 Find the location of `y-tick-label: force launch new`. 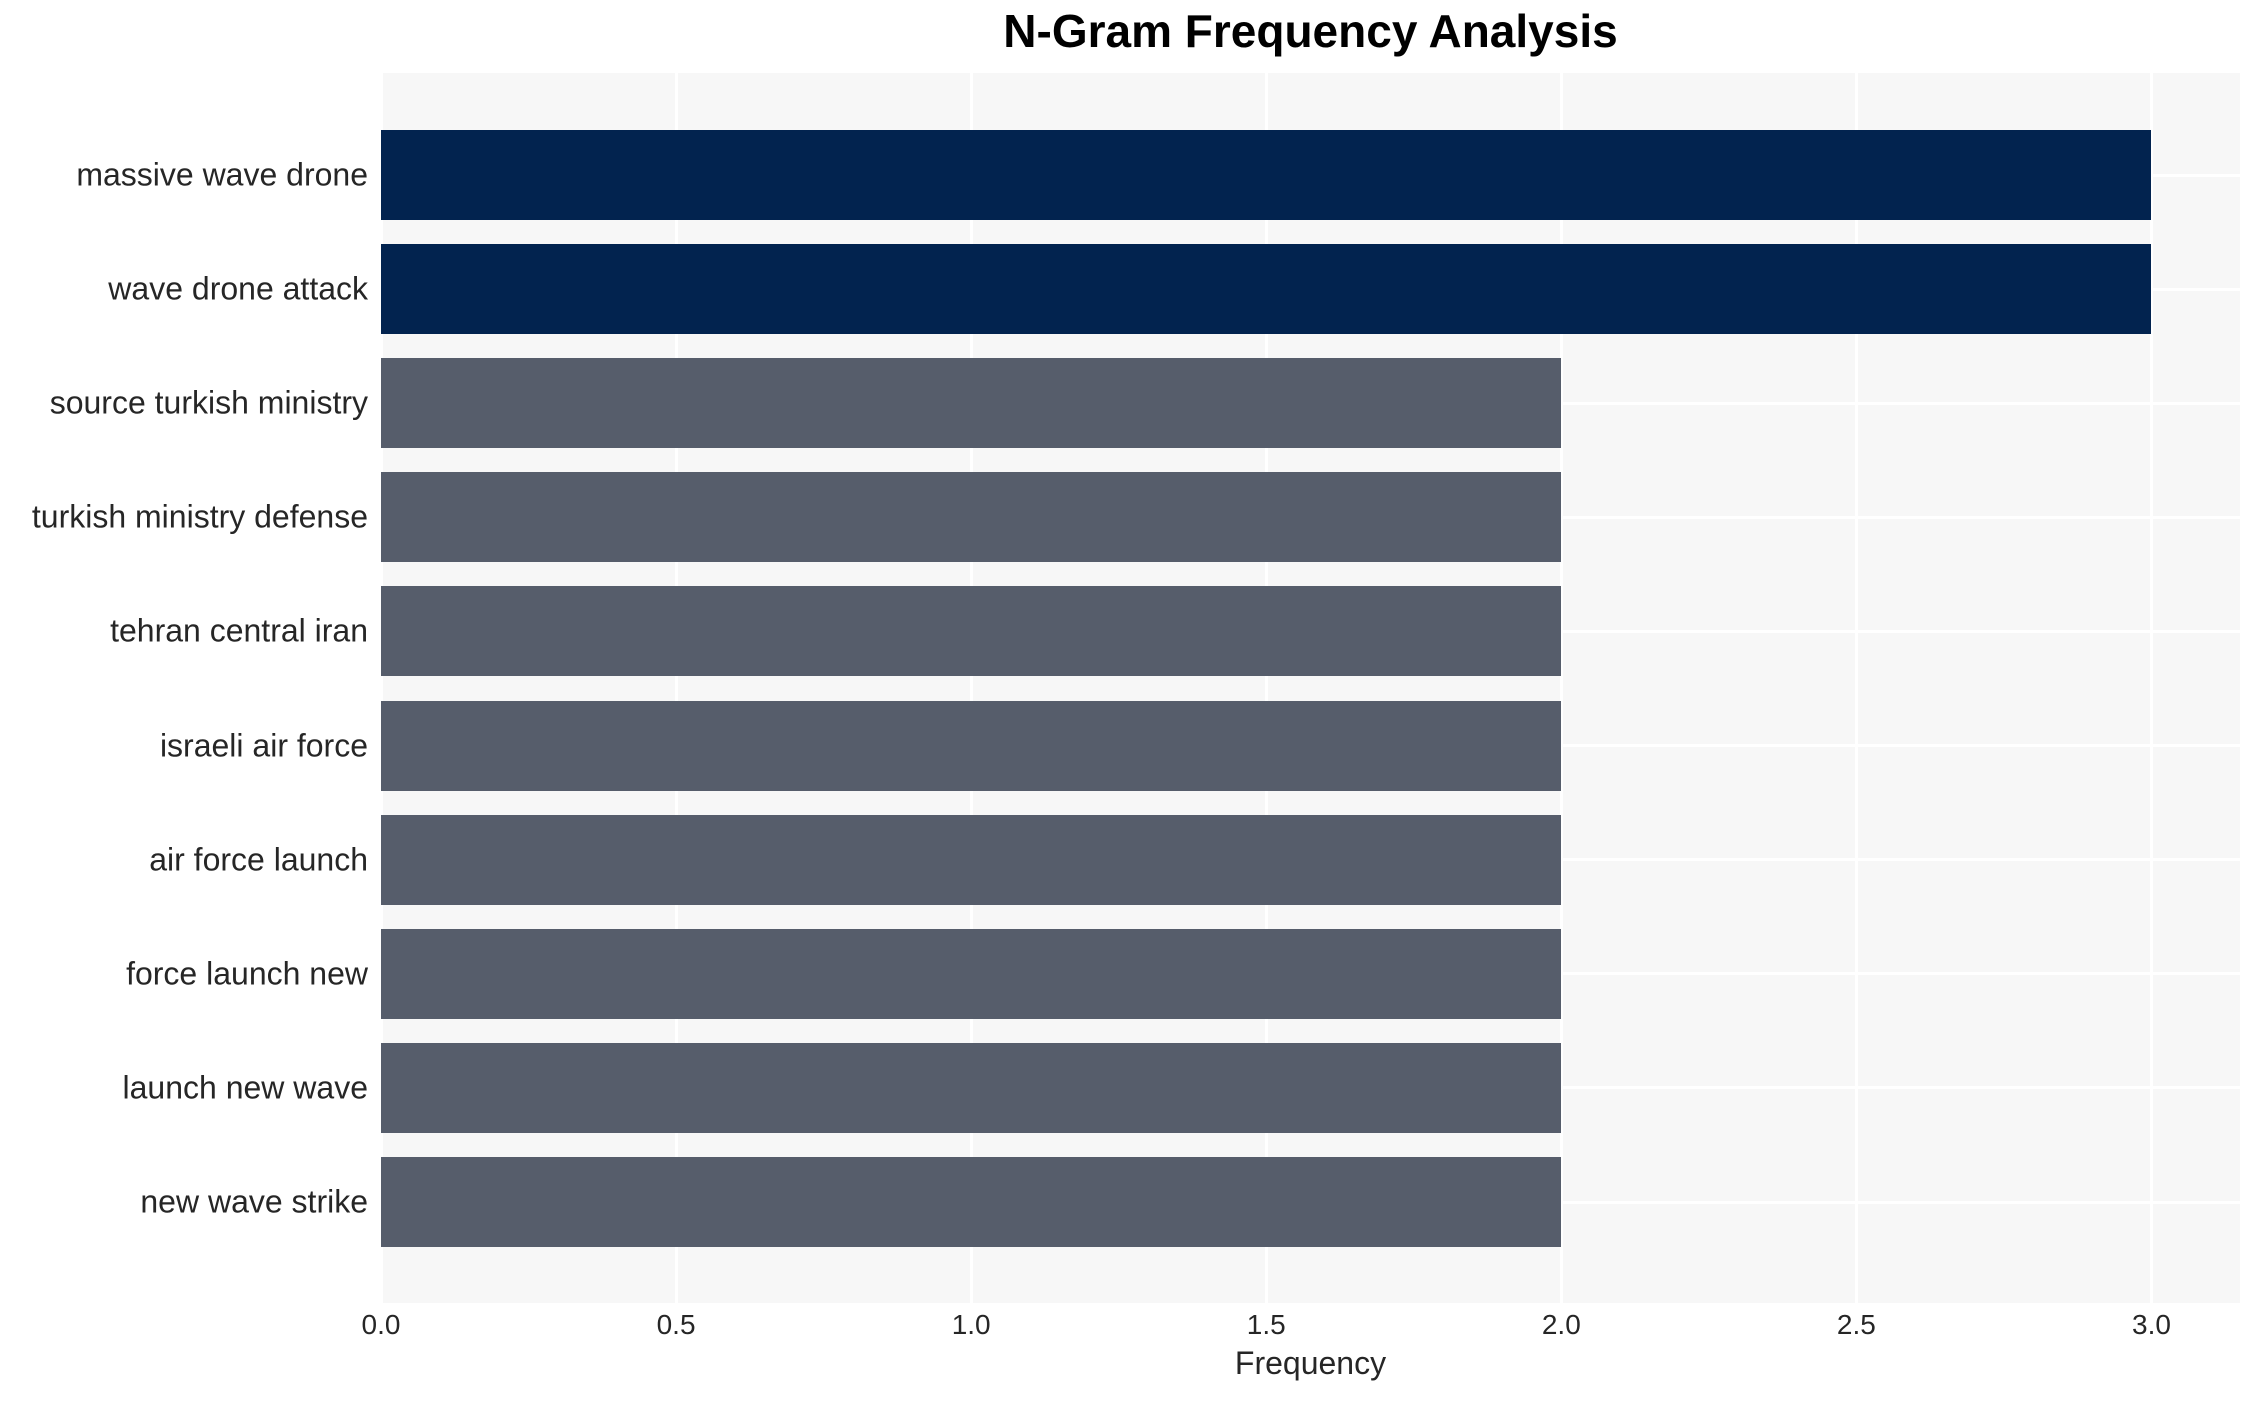

y-tick-label: force launch new is located at coordinates (247, 973).